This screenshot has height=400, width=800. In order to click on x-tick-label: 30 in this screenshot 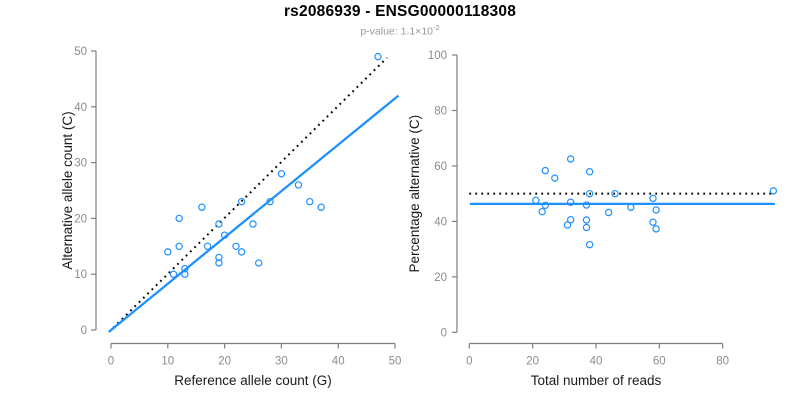, I will do `click(281, 362)`.